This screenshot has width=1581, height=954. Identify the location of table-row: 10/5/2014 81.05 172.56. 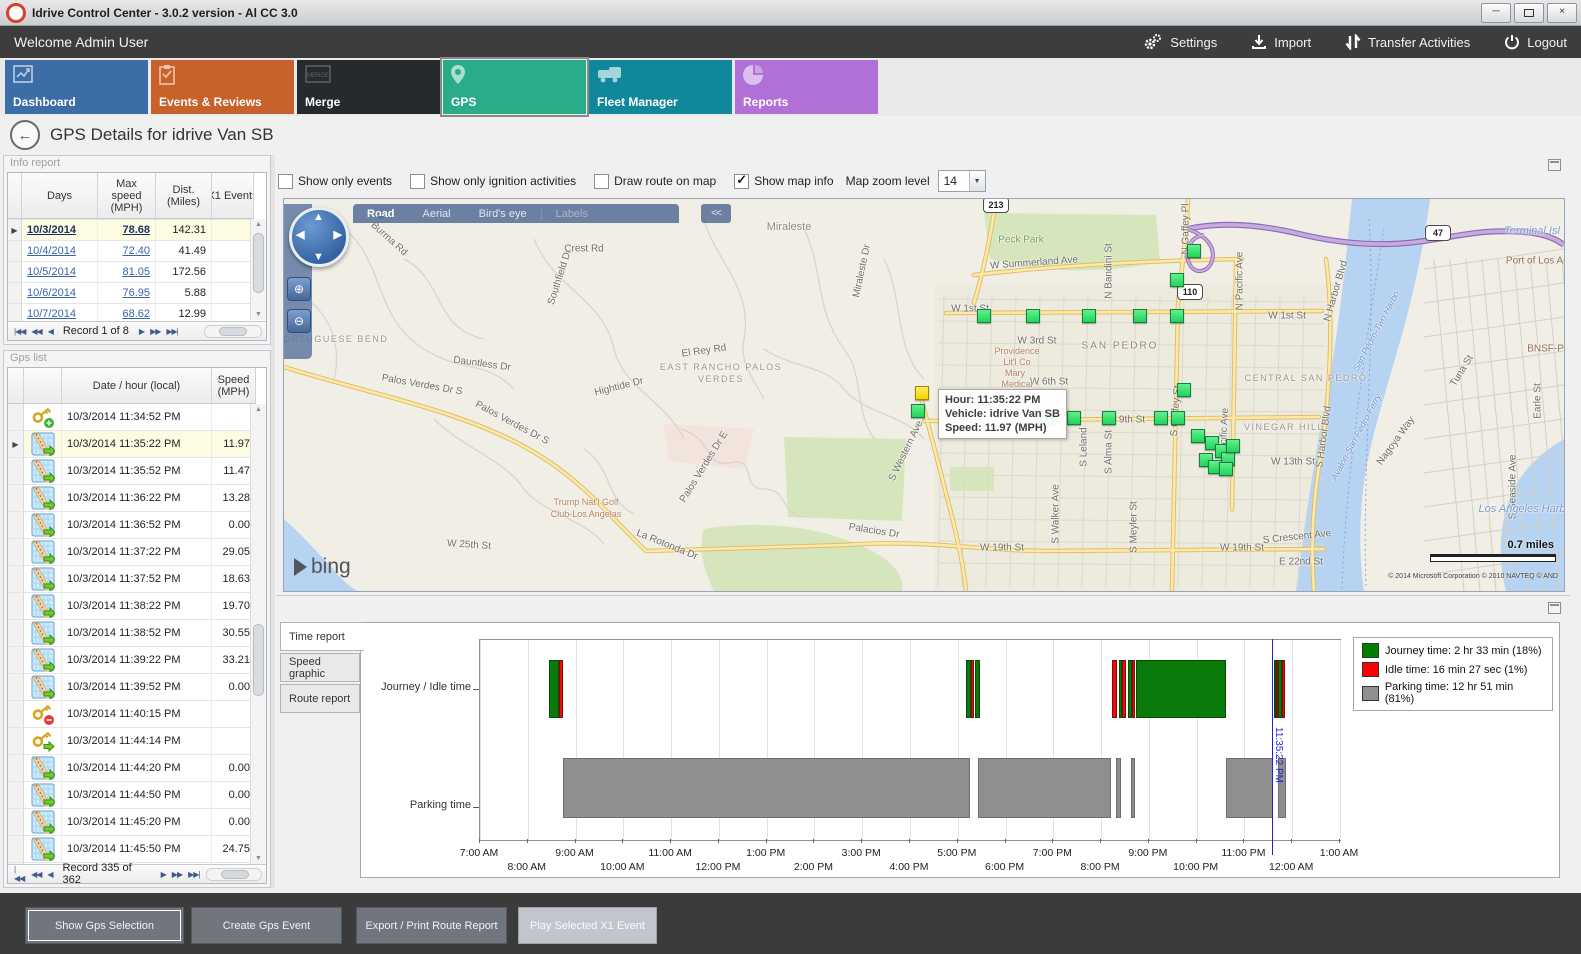
(137, 272).